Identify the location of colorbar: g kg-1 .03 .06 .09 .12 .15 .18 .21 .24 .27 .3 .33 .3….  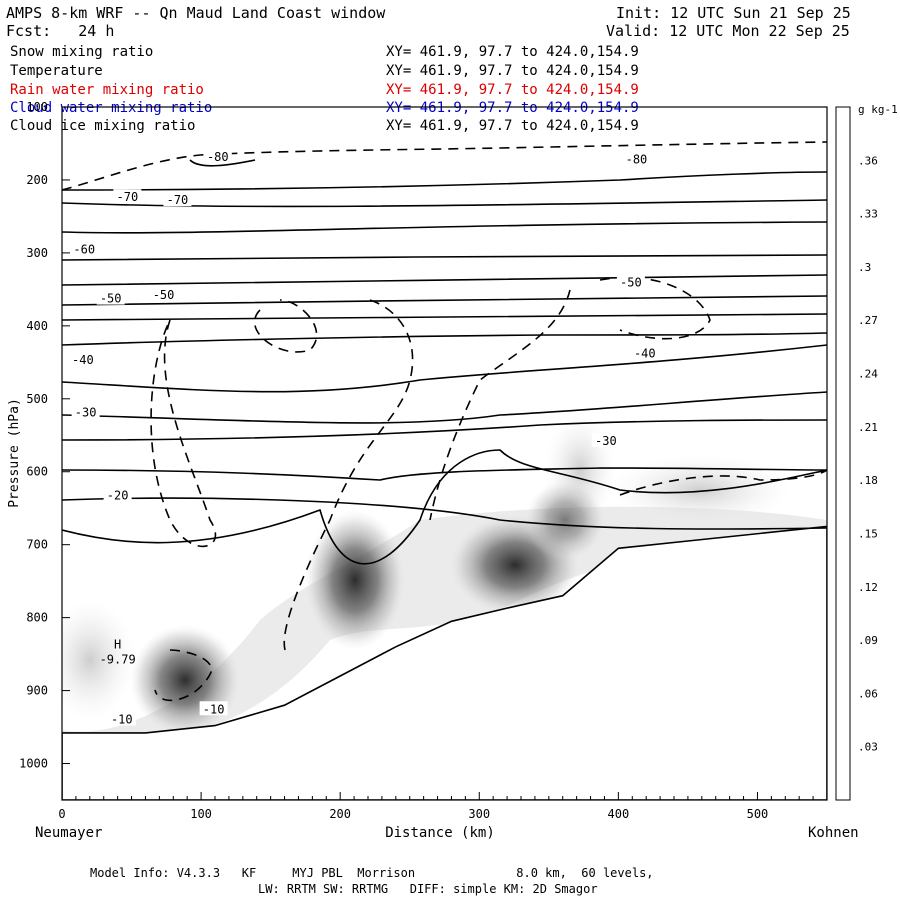
(866, 452).